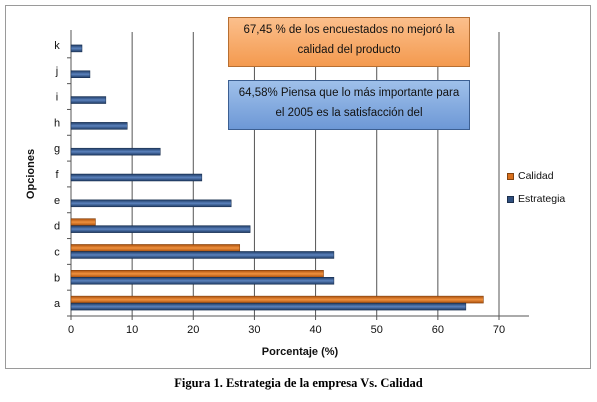 This screenshot has height=402, width=597. I want to click on bar-calidad-c, so click(155, 248).